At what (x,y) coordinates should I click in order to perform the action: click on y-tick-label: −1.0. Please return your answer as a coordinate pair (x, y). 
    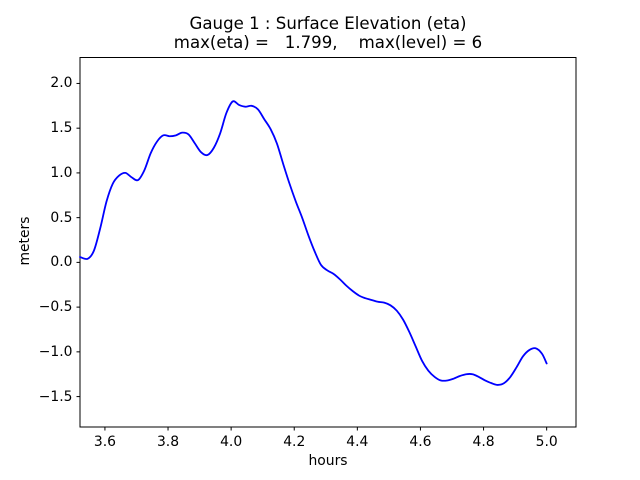
    Looking at the image, I should click on (55, 351).